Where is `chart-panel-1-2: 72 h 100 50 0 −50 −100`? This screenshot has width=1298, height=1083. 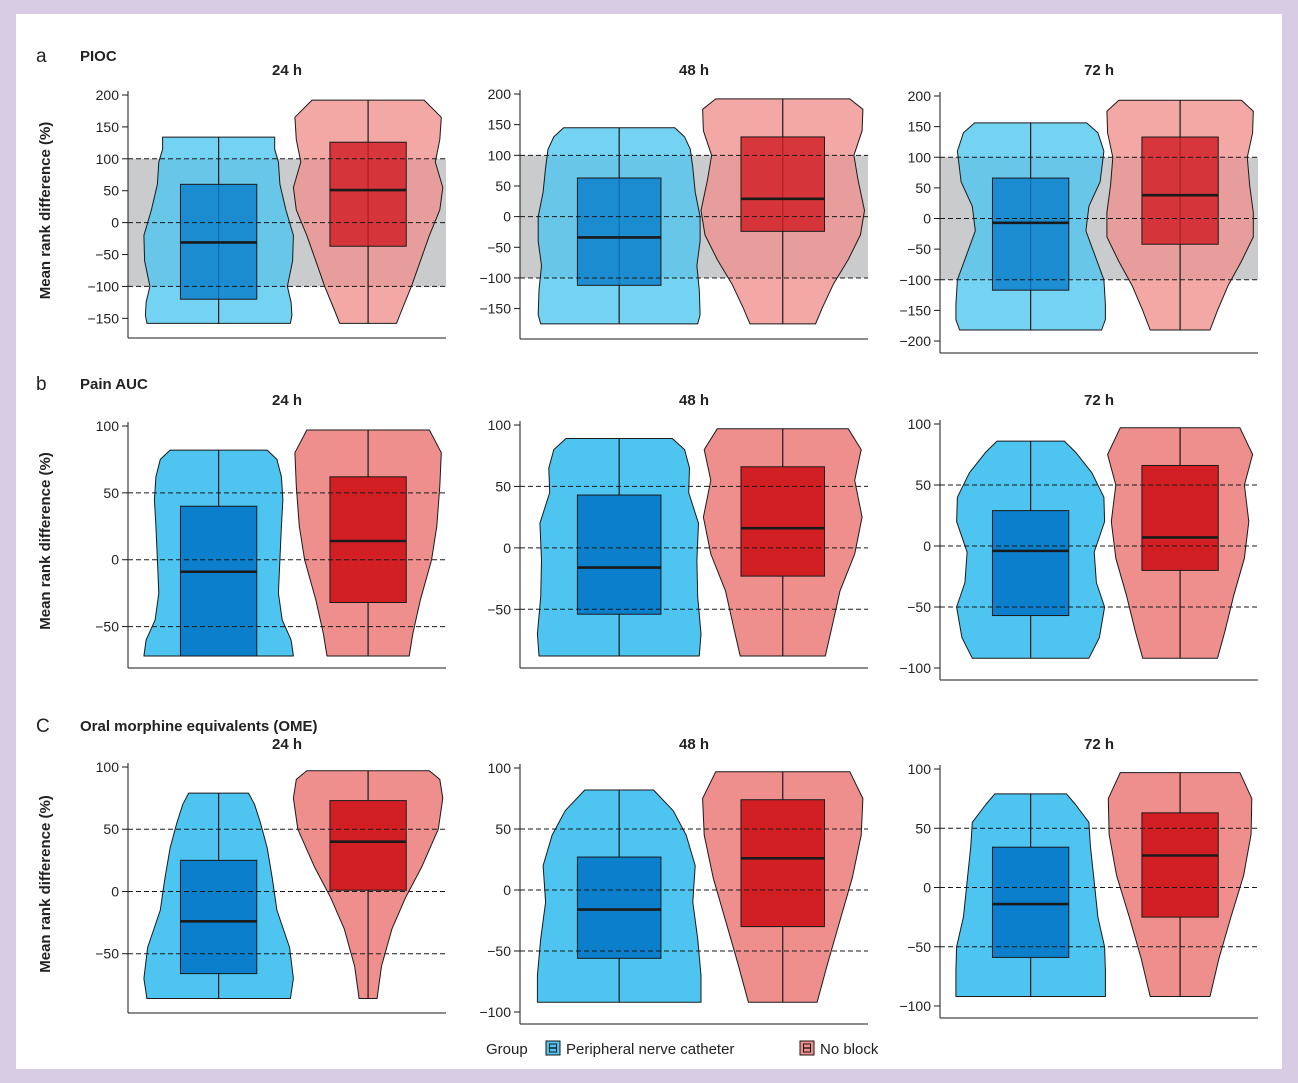
chart-panel-1-2: 72 h 100 50 0 −50 −100 is located at coordinates (1078, 536).